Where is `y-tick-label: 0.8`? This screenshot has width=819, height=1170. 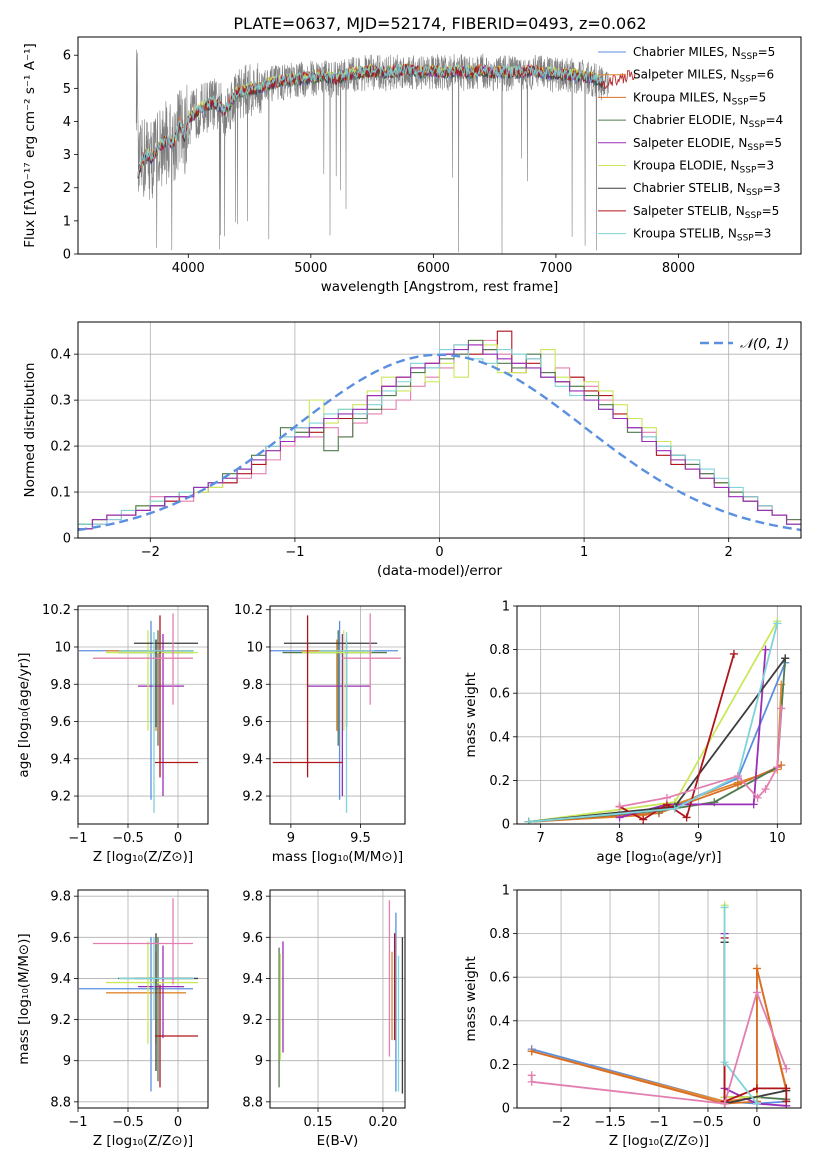
y-tick-label: 0.8 is located at coordinates (499, 934).